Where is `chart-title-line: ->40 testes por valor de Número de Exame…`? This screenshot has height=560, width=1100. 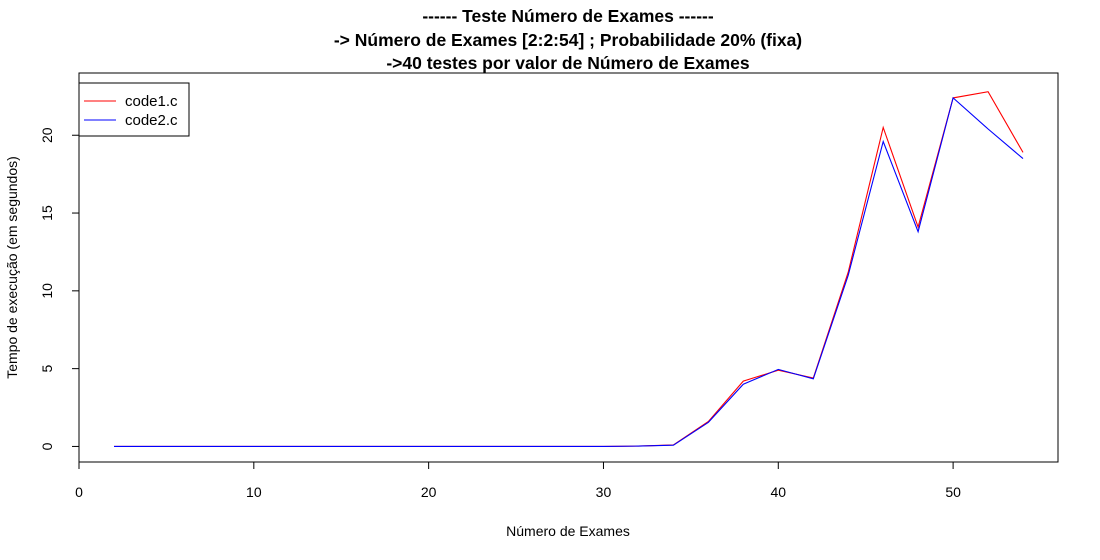 chart-title-line: ->40 testes por valor de Número de Exame… is located at coordinates (568, 63).